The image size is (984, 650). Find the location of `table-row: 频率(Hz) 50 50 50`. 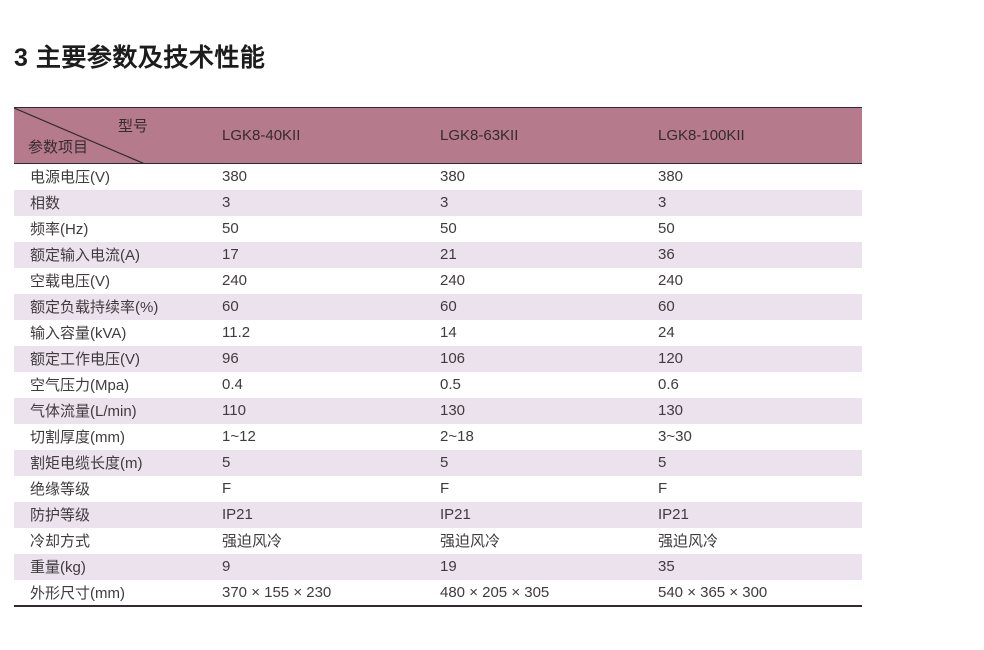

table-row: 频率(Hz) 50 50 50 is located at coordinates (438, 229).